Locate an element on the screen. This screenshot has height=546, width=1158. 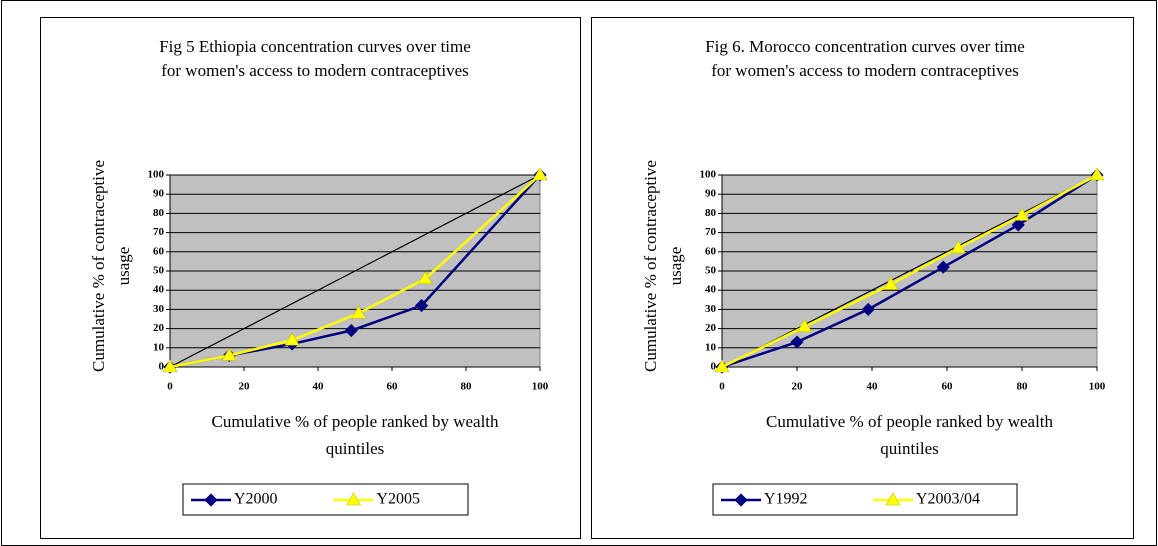
legend-label: Y2003/04 is located at coordinates (948, 499).